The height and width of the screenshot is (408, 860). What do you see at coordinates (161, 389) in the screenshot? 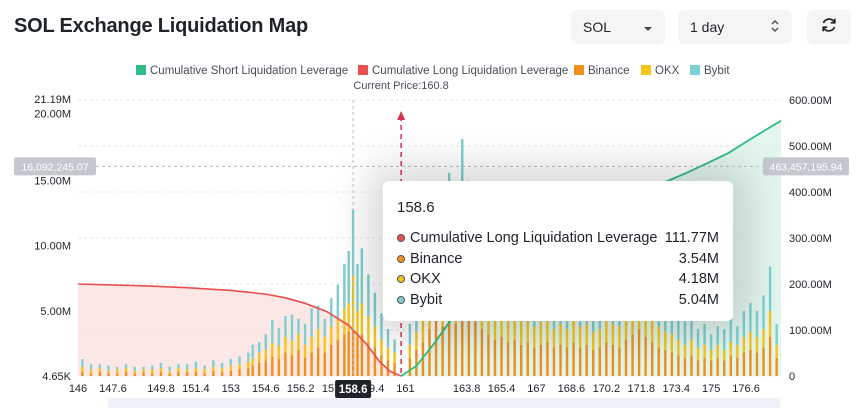
I see `x-tick-2: 149.8` at bounding box center [161, 389].